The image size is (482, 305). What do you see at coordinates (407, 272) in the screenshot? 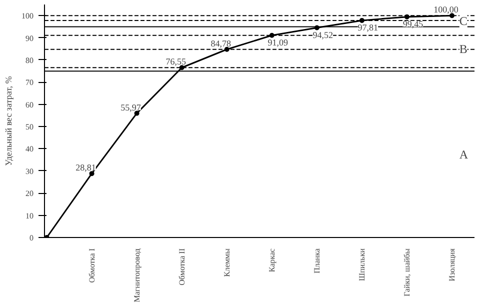
I see `x-tick-label: Гайки, шайбы` at bounding box center [407, 272].